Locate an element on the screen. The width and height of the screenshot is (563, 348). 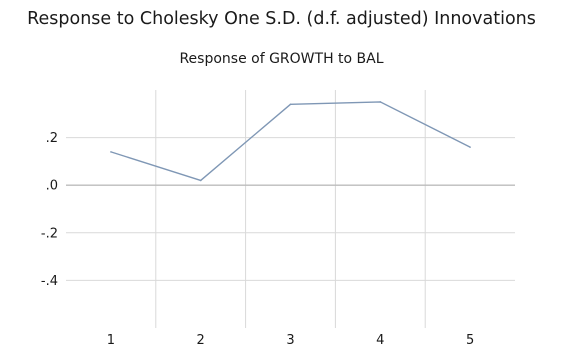
x-axis-ticks: 1 2 3 4 5 is located at coordinates (290, 340).